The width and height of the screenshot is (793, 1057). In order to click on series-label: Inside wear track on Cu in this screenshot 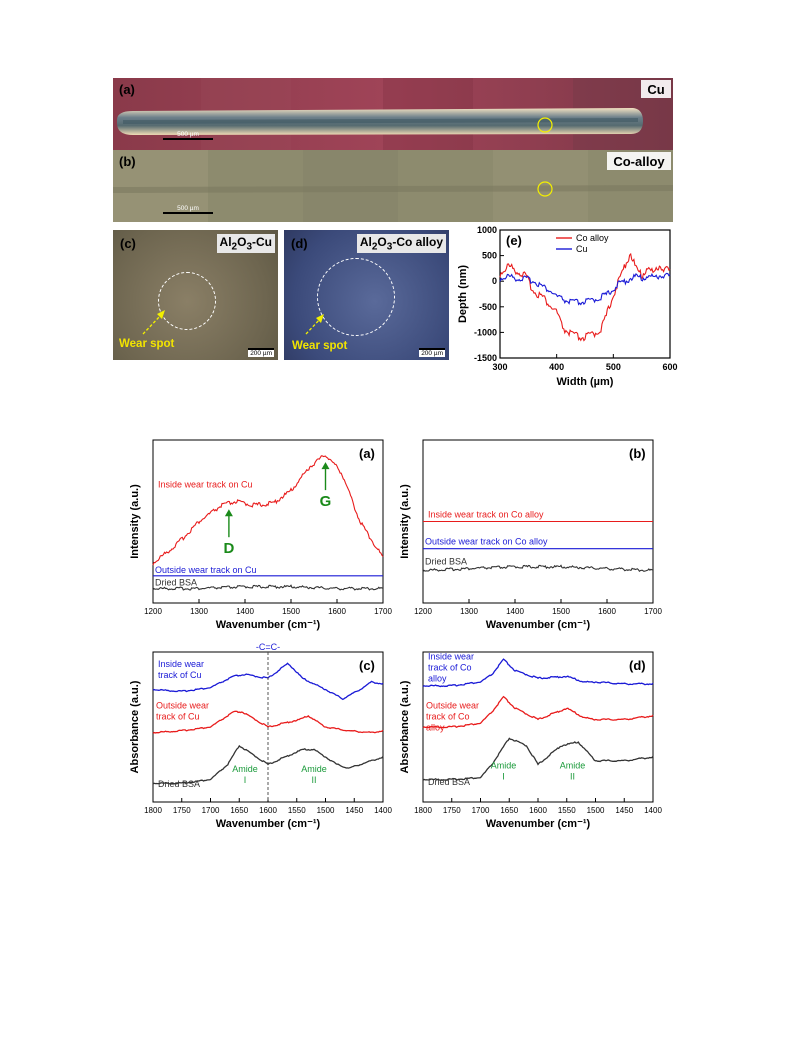, I will do `click(205, 485)`.